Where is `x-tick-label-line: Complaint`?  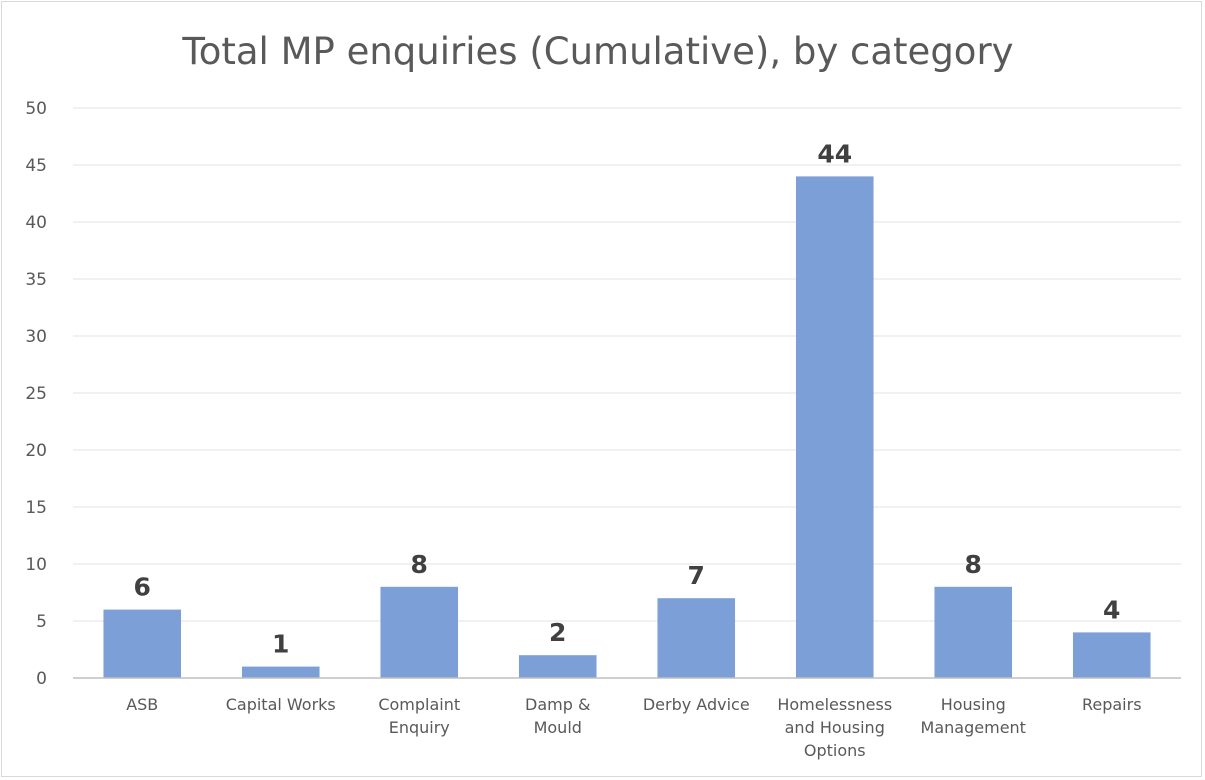 x-tick-label-line: Complaint is located at coordinates (419, 704).